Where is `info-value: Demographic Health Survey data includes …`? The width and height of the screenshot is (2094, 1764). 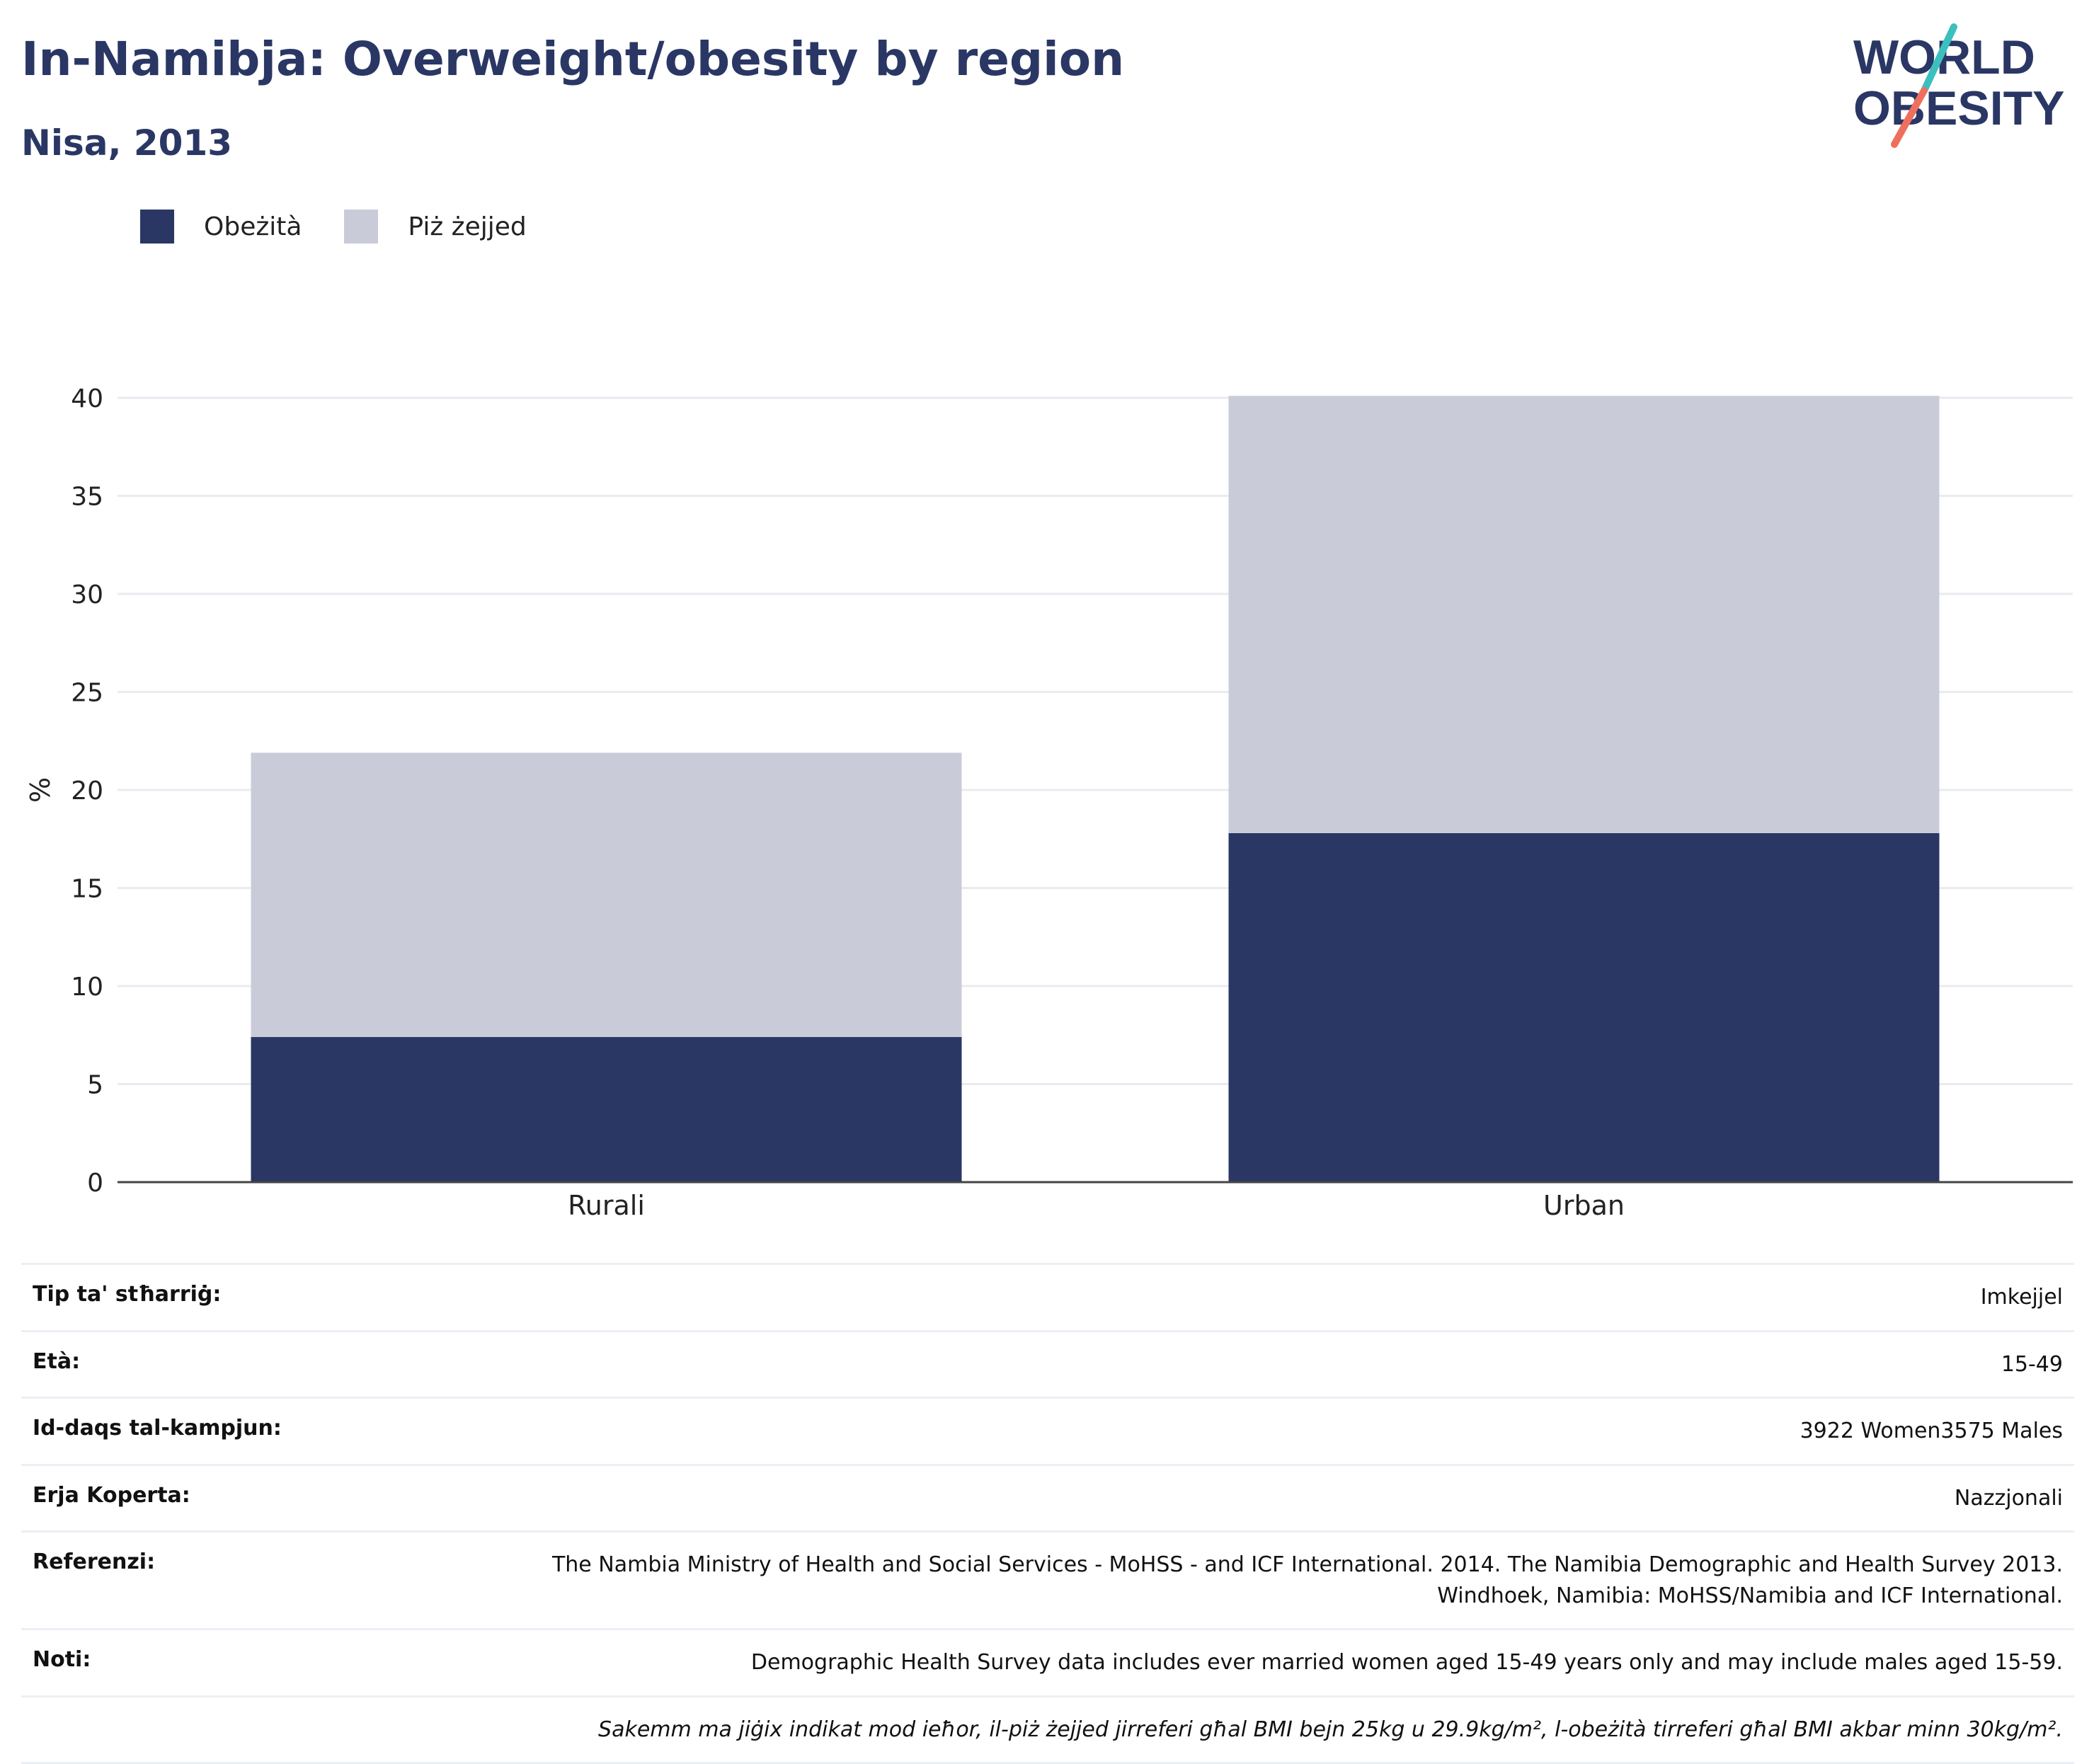
info-value: Demographic Health Survey data includes … is located at coordinates (1257, 1662).